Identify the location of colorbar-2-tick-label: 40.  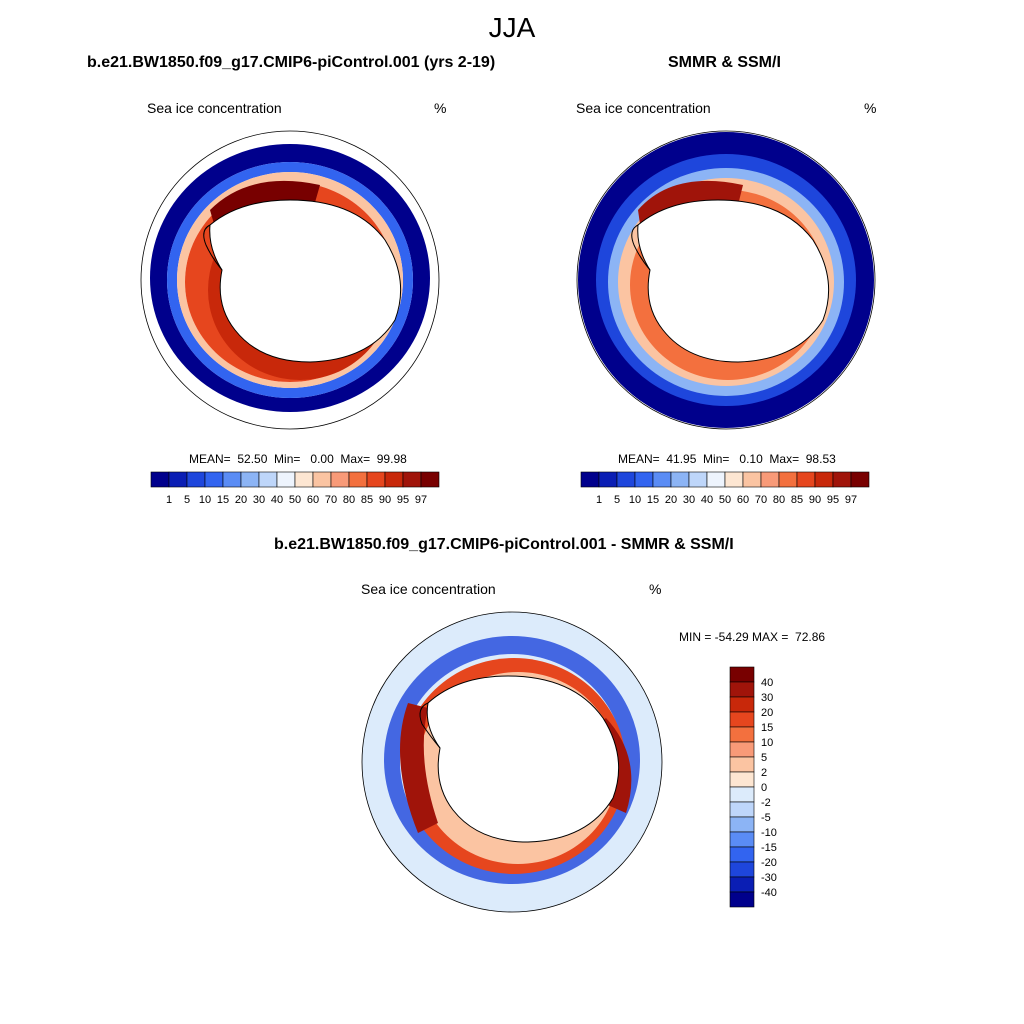
(707, 500).